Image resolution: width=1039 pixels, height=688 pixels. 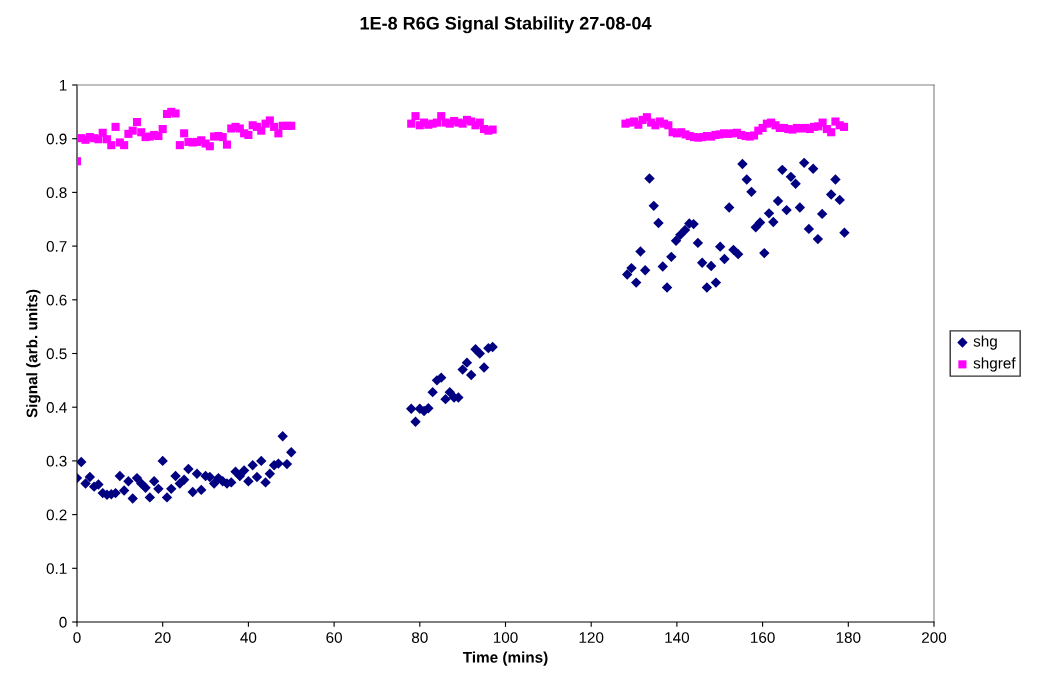 I want to click on x-tick-label: 100, so click(x=505, y=637).